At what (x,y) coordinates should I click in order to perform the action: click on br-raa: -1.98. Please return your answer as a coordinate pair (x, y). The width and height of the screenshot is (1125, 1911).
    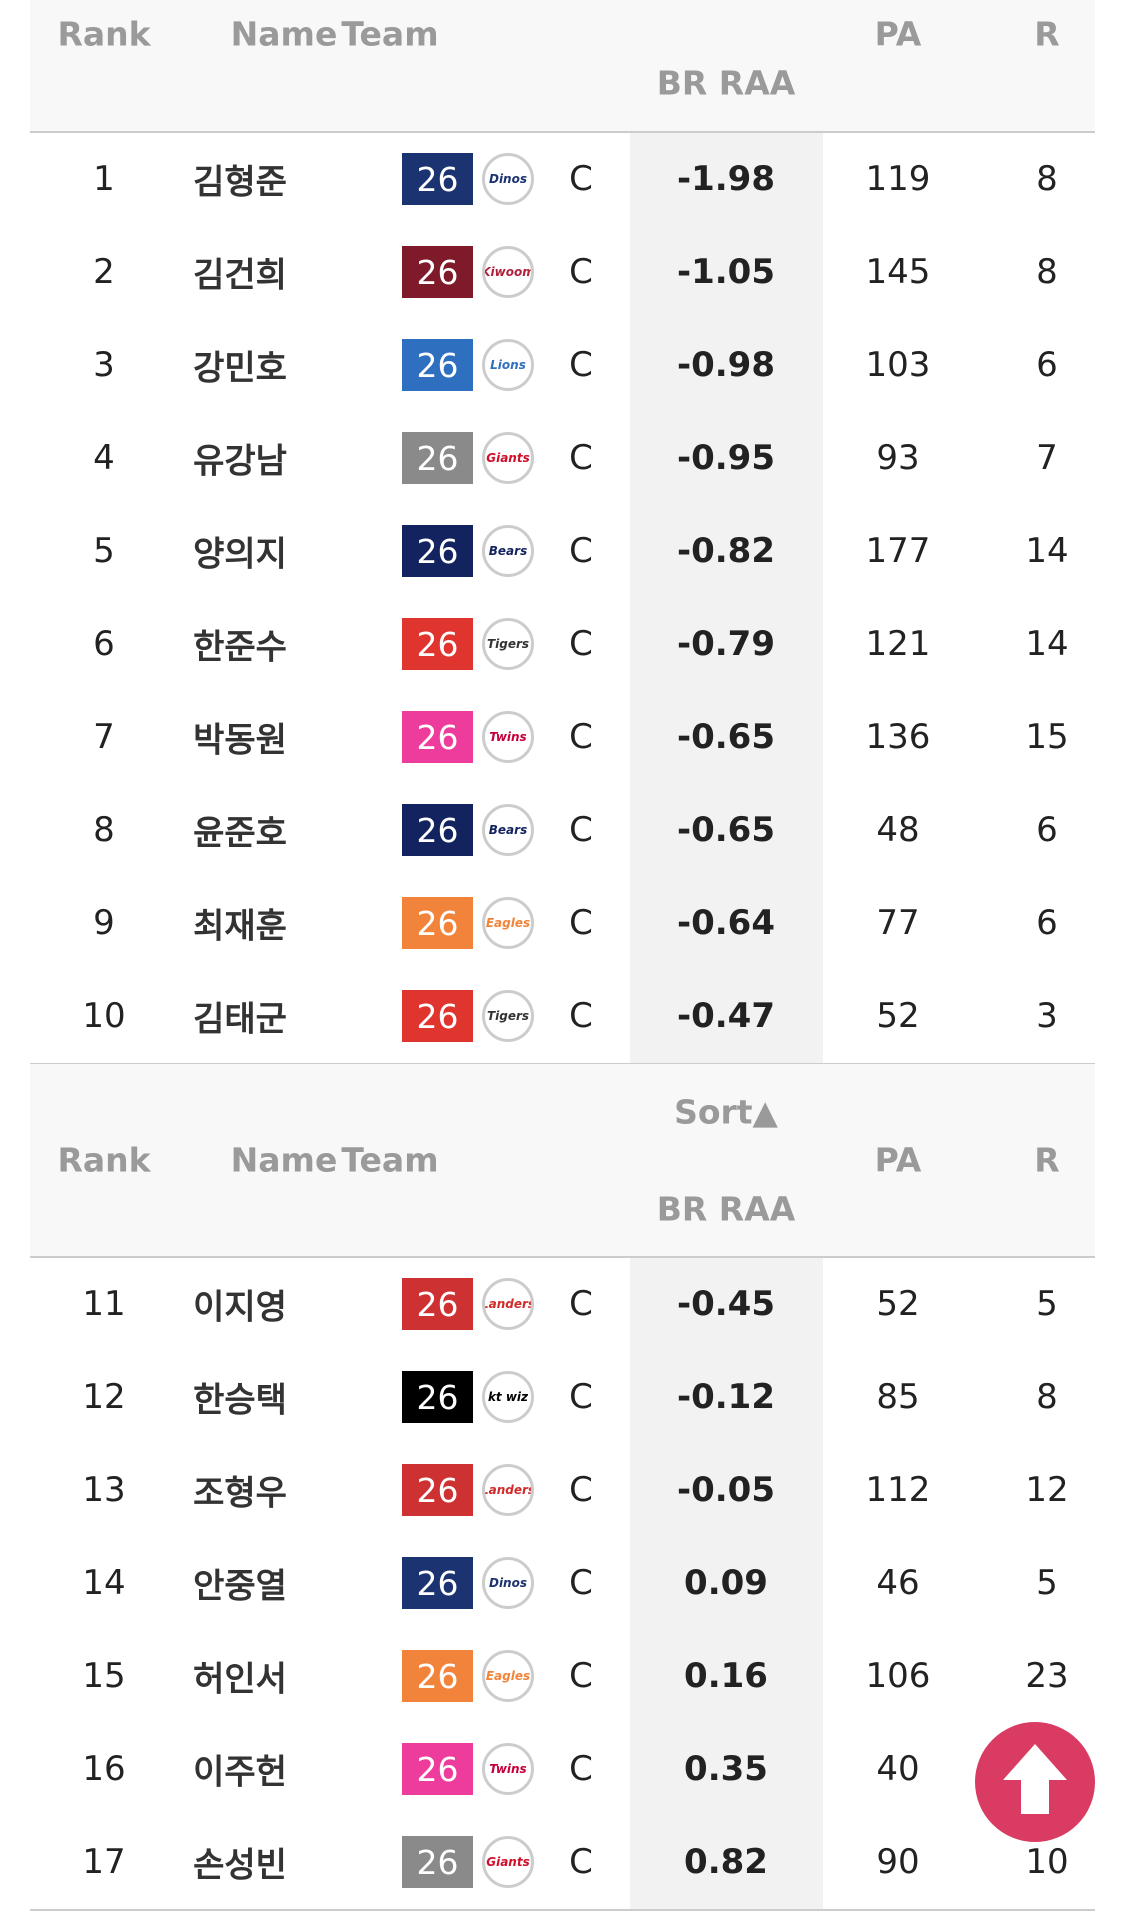
    Looking at the image, I should click on (726, 179).